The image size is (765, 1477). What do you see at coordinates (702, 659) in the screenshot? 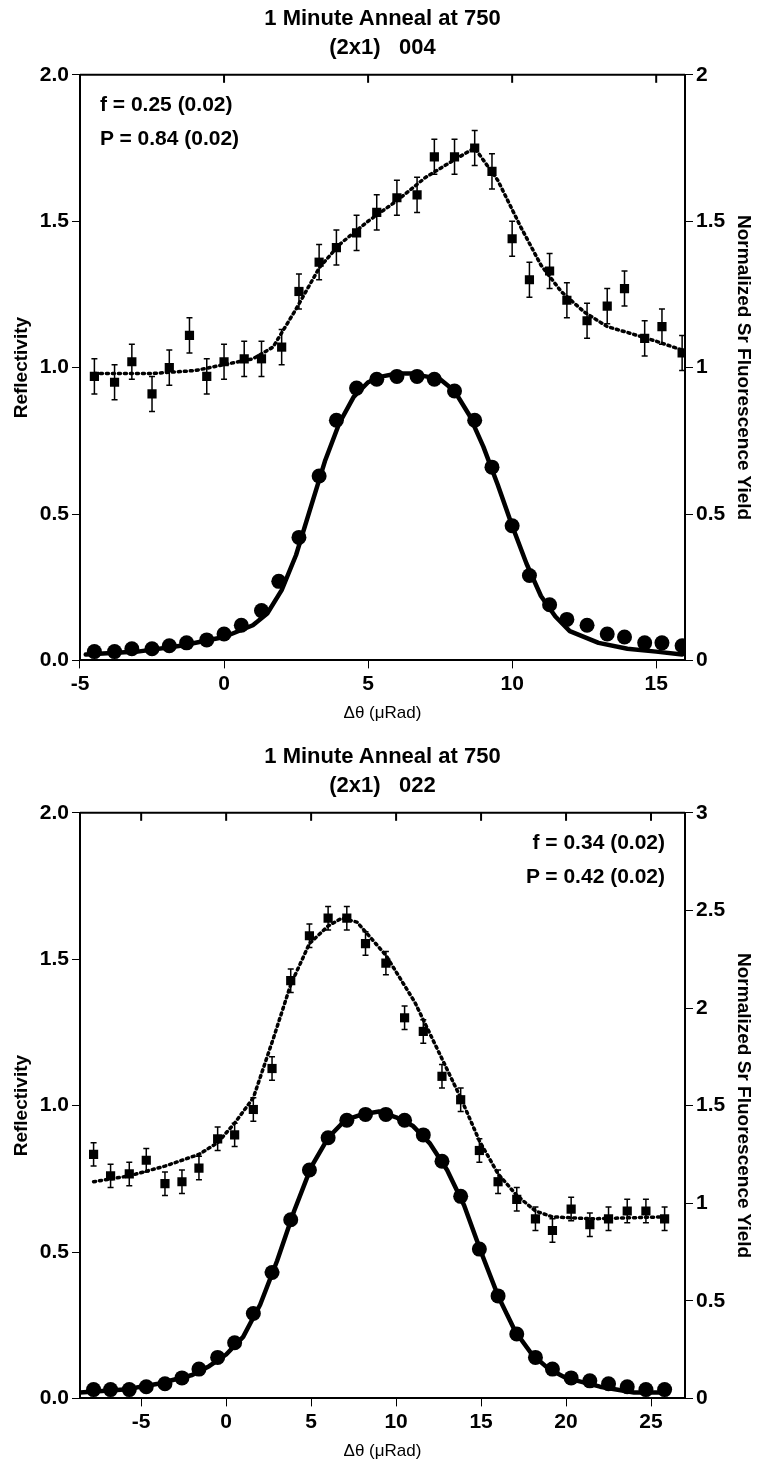
I see `y2-tick-label: 0` at bounding box center [702, 659].